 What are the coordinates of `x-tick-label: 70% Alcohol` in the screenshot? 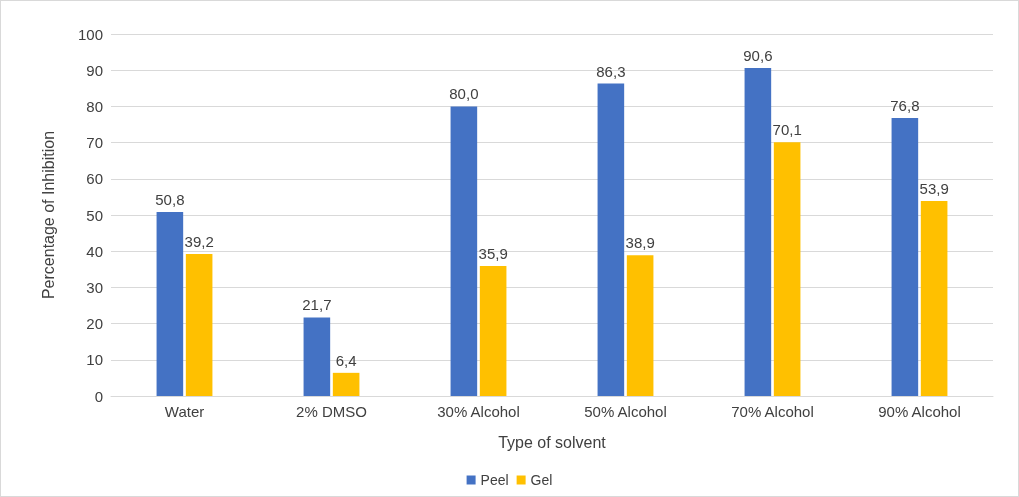 It's located at (772, 411).